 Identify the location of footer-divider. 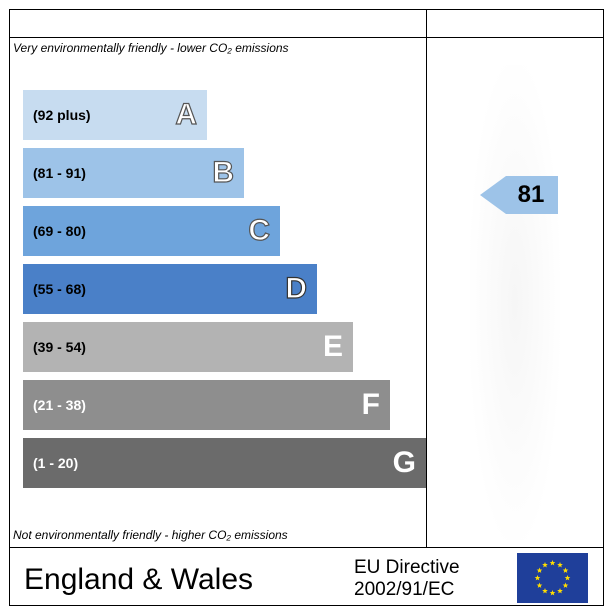
(306, 547).